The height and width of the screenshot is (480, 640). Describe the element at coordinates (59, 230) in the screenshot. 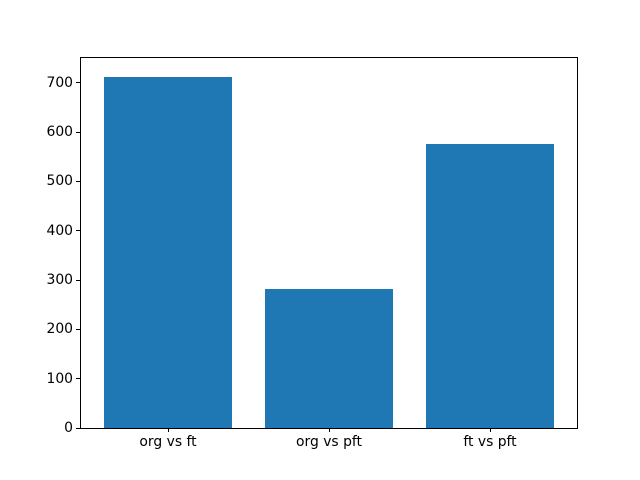

I see `y-tick-label: 400` at that location.